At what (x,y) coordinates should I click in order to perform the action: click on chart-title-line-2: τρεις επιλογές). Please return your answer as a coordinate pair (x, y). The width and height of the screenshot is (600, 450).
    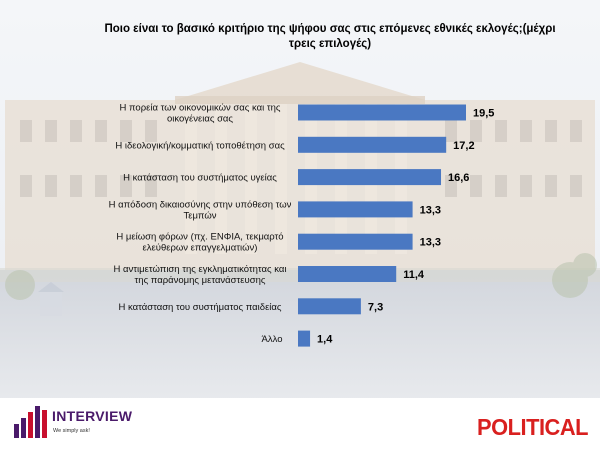
    Looking at the image, I should click on (330, 44).